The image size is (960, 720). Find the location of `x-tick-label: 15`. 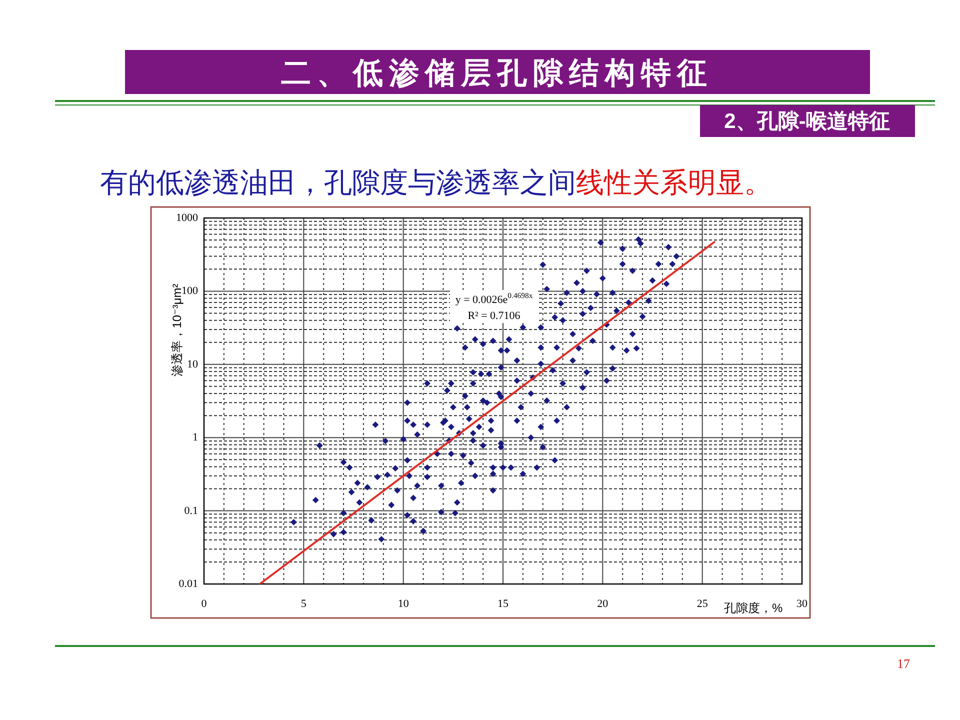

x-tick-label: 15 is located at coordinates (503, 604).